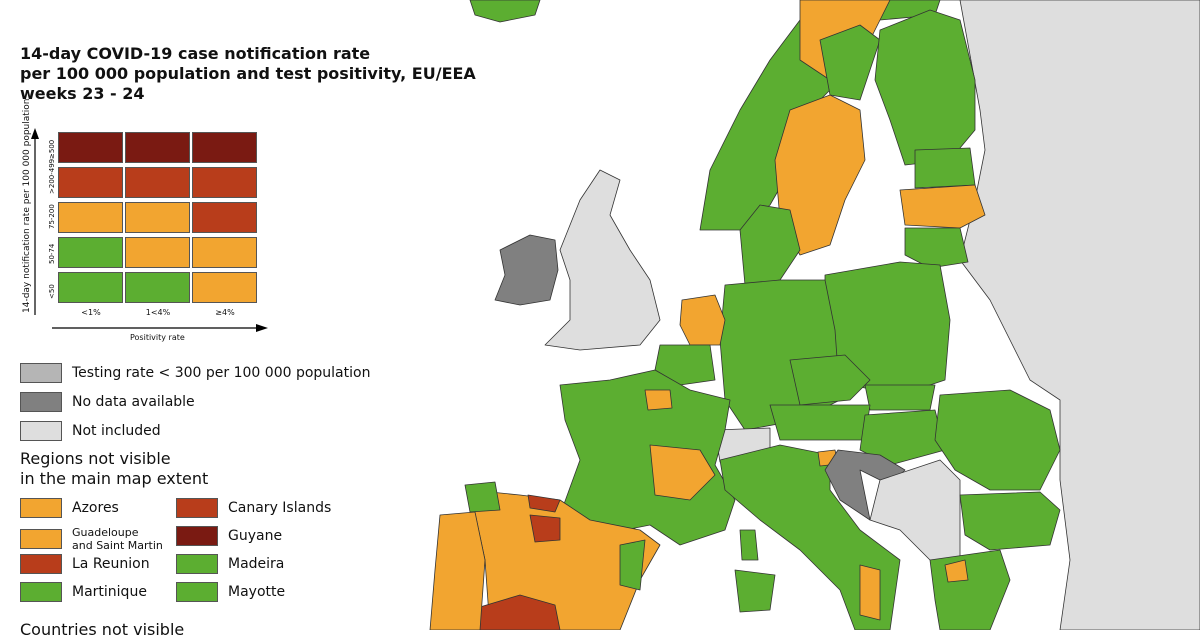 The height and width of the screenshot is (640, 1200). I want to click on x-axis-arrow-icon, so click(262, 328).